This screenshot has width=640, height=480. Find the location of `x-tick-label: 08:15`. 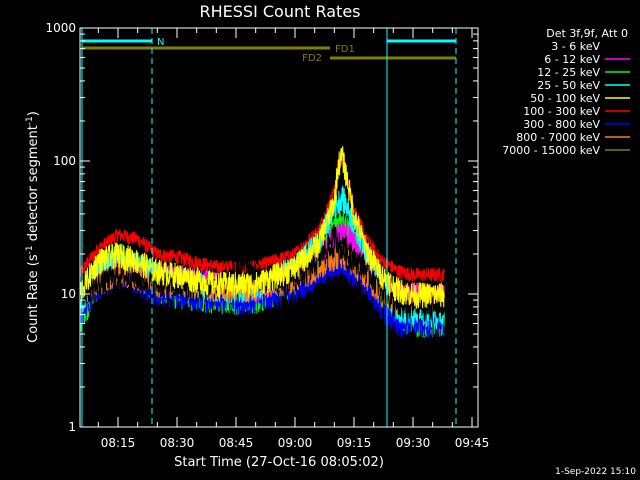

x-tick-label: 08:15 is located at coordinates (118, 443).